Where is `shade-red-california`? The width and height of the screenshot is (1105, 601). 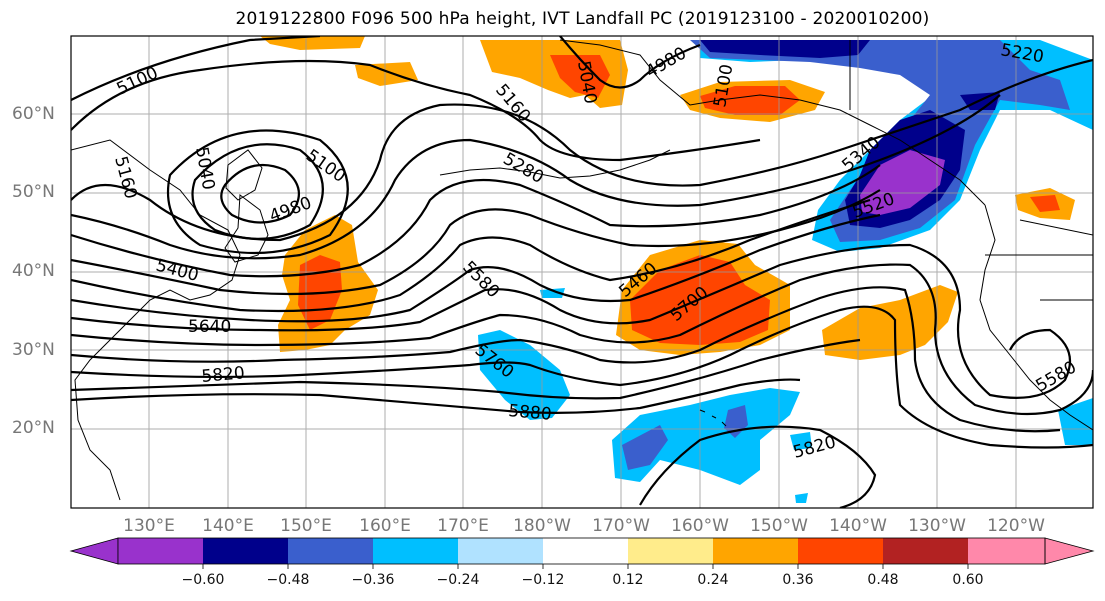 shade-red-california is located at coordinates (1045, 203).